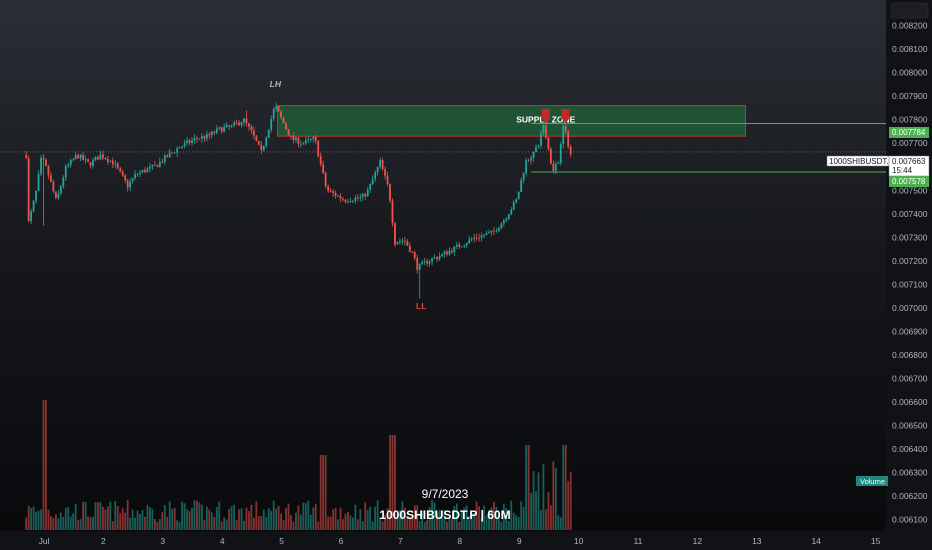  Describe the element at coordinates (460, 541) in the screenshot. I see `time-axis: Jul 2 3 4 5 6 7 8 9 10 11 12 13 14 15` at that location.